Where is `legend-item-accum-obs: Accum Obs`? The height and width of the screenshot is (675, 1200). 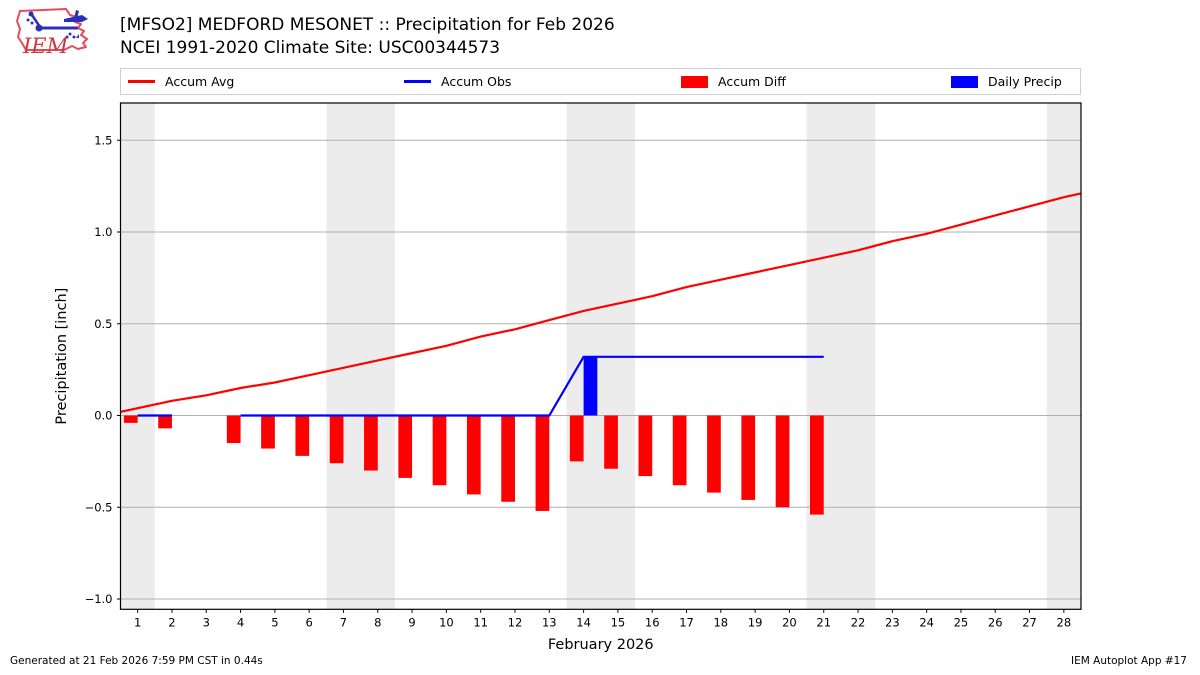 legend-item-accum-obs: Accum Obs is located at coordinates (457, 81).